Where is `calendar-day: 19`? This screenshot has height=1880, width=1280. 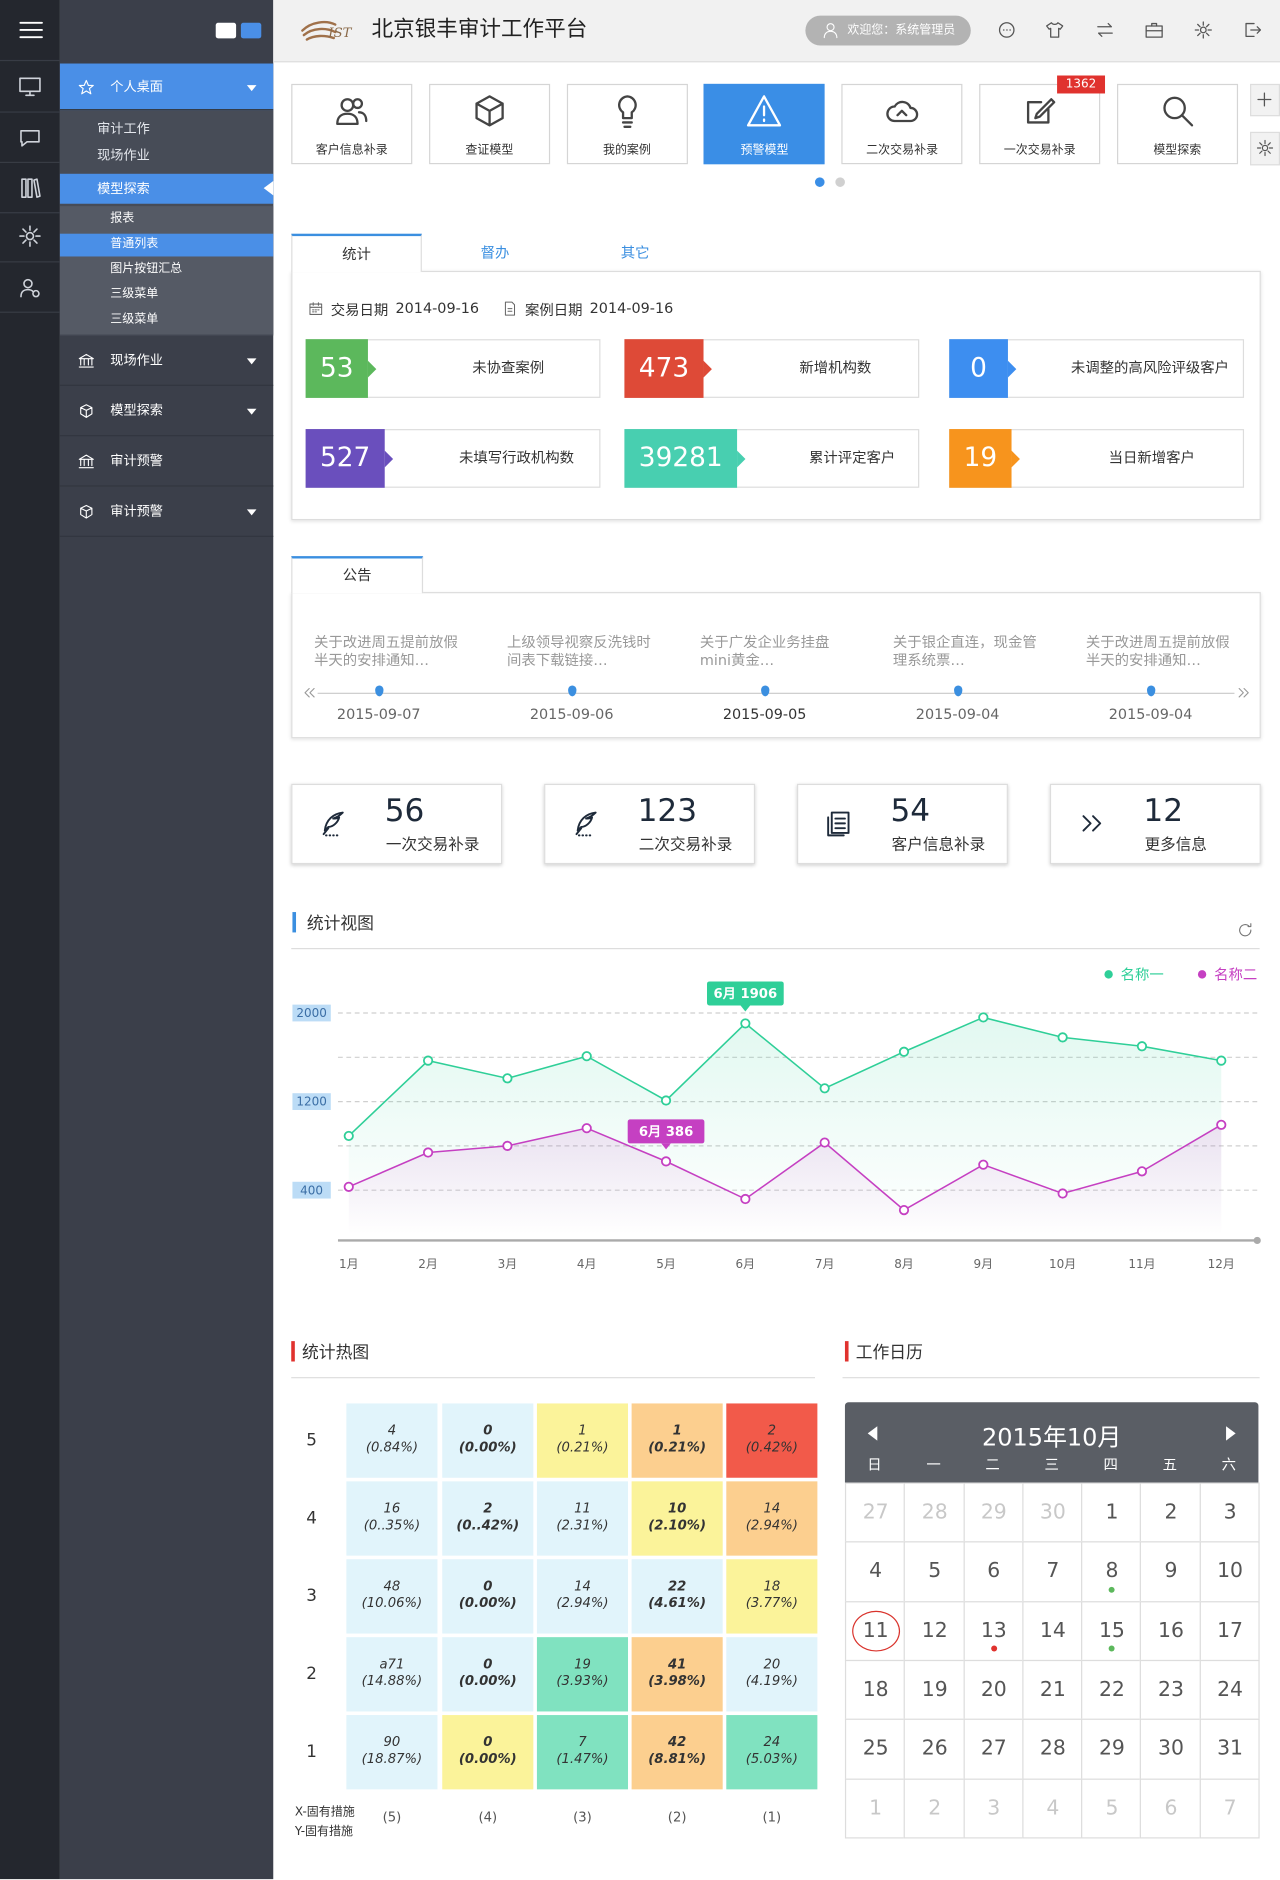
calendar-day: 19 is located at coordinates (934, 1690).